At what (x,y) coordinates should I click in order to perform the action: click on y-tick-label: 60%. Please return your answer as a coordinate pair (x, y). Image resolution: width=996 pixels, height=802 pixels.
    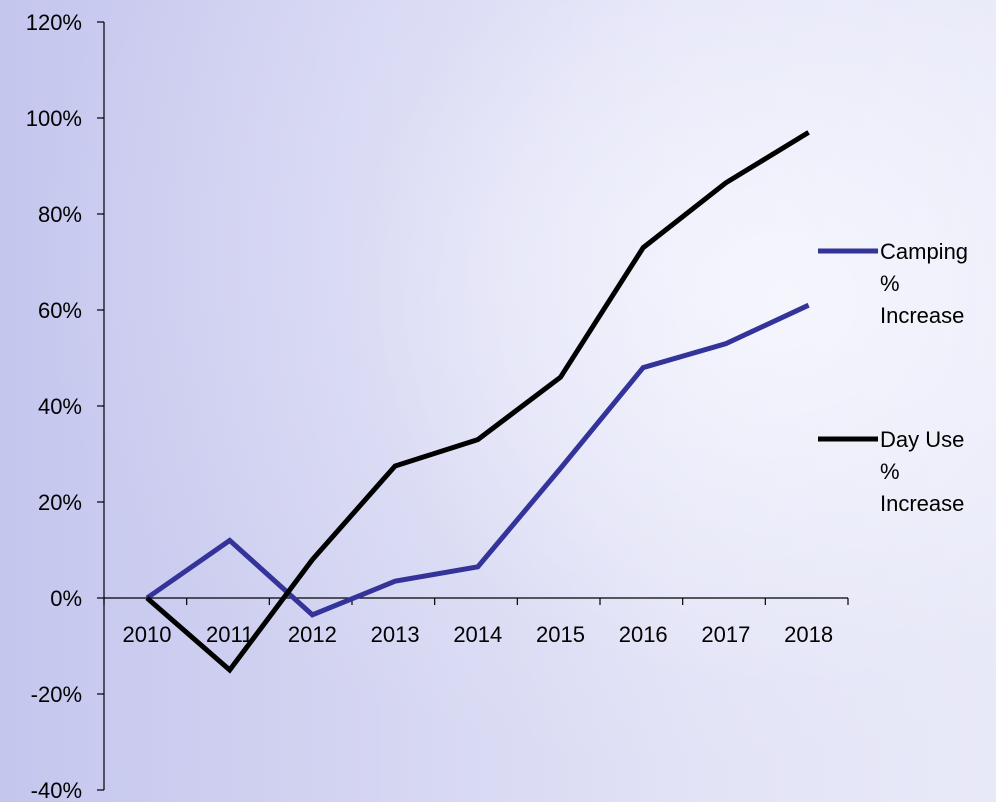
    Looking at the image, I should click on (60, 310).